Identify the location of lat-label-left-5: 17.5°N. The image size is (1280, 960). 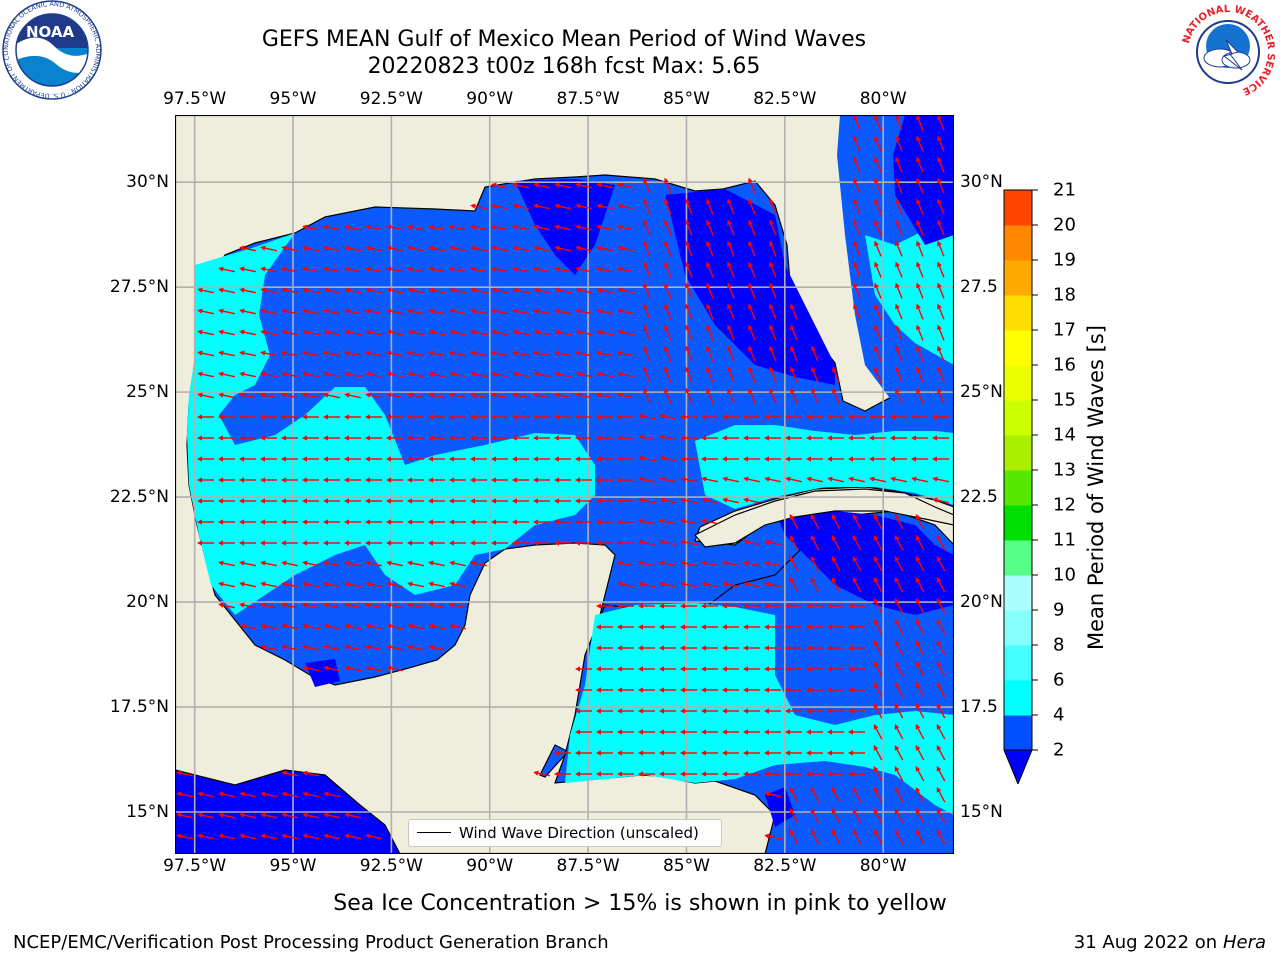
(139, 707).